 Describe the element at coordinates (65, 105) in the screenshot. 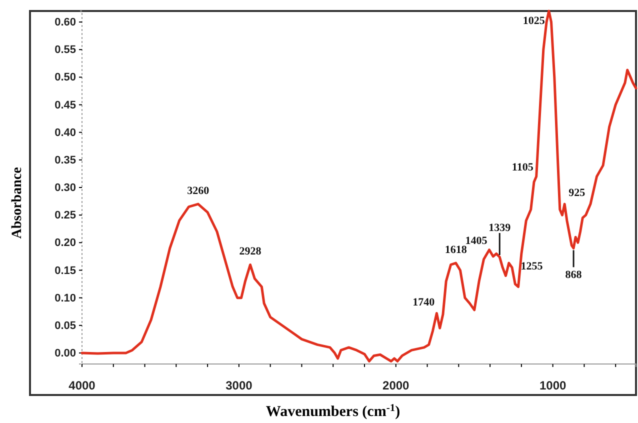

I see `y-tick-label: 0.45` at that location.